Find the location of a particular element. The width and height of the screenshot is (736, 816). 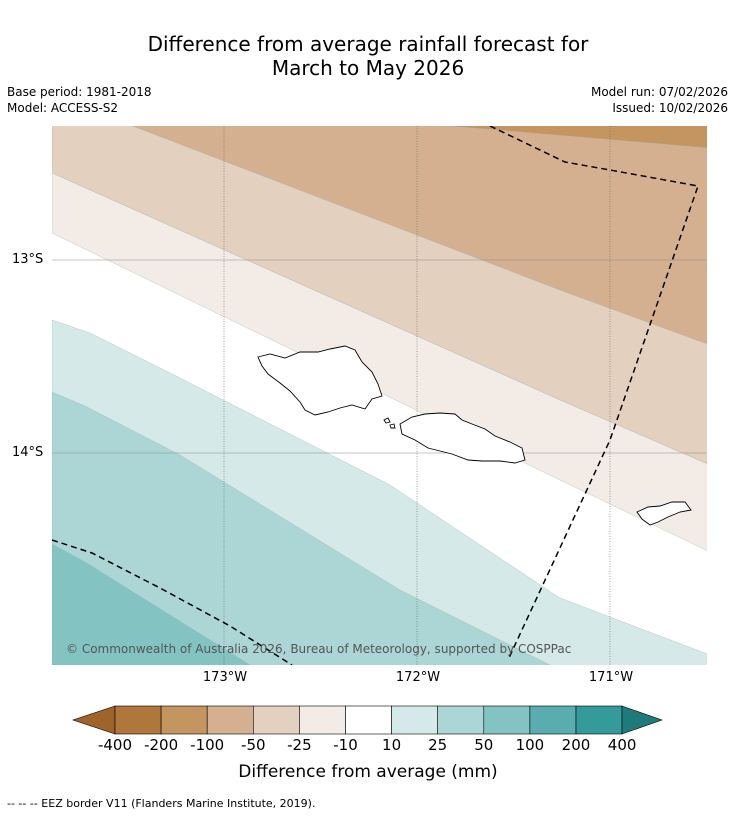

colorbar-label-minus-100: -100 is located at coordinates (207, 745).